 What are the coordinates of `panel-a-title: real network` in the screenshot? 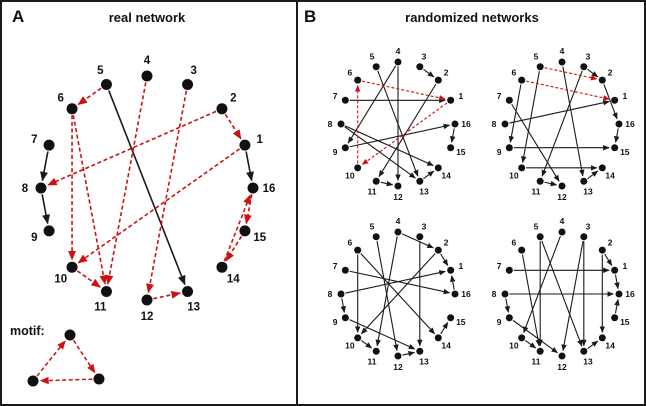 It's located at (147, 17).